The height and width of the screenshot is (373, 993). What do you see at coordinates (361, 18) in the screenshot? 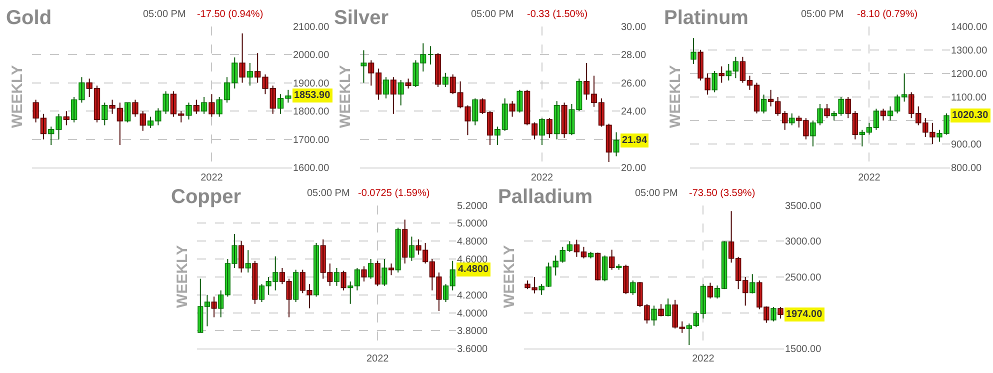
I see `chart-title: Silver` at bounding box center [361, 18].